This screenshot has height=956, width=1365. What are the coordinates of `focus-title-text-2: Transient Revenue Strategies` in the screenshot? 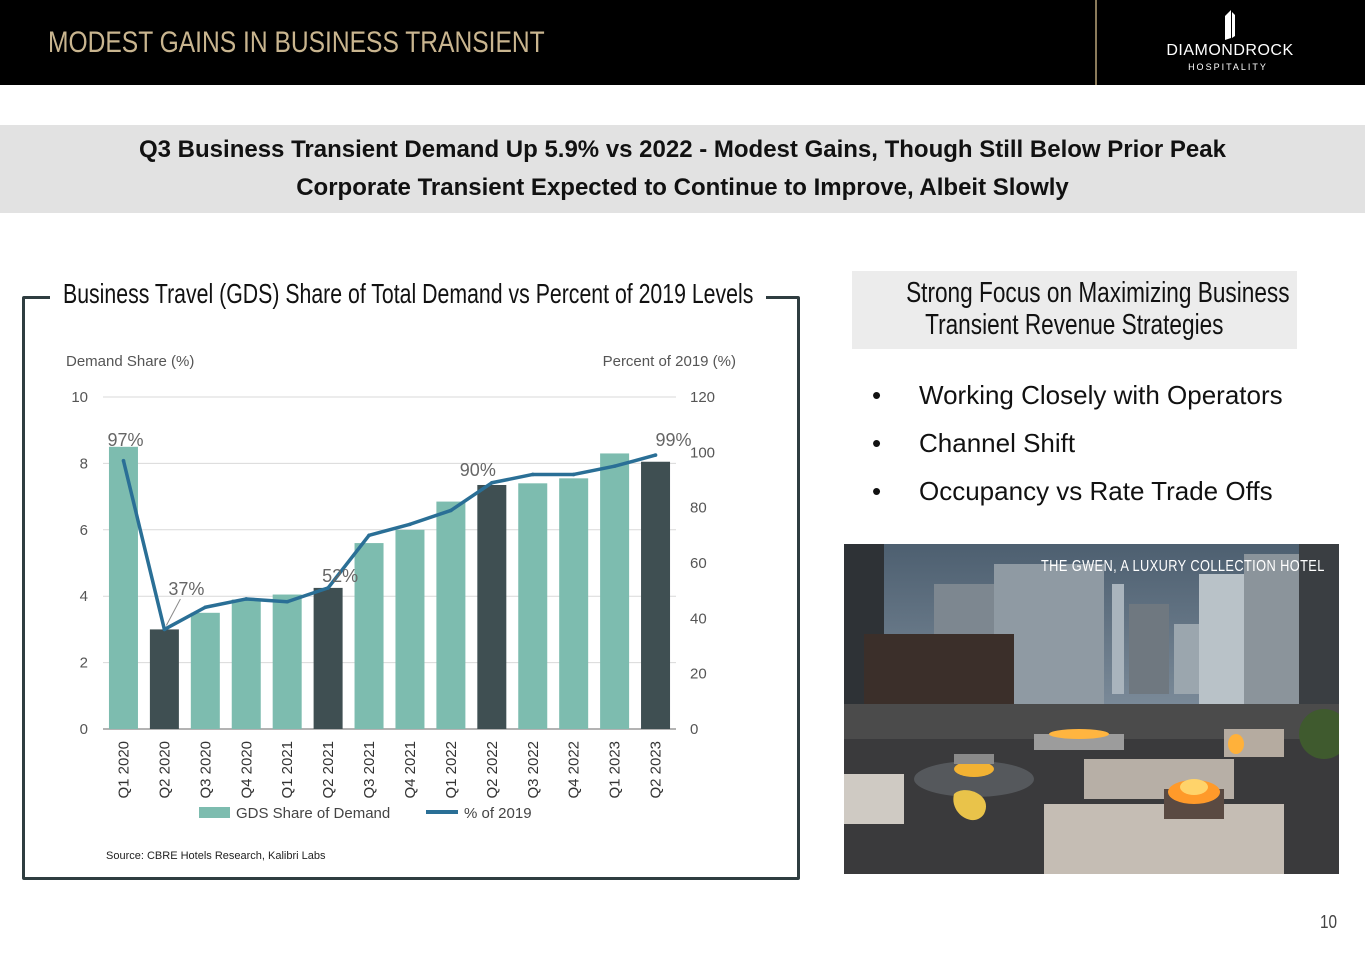 It's located at (1074, 325).